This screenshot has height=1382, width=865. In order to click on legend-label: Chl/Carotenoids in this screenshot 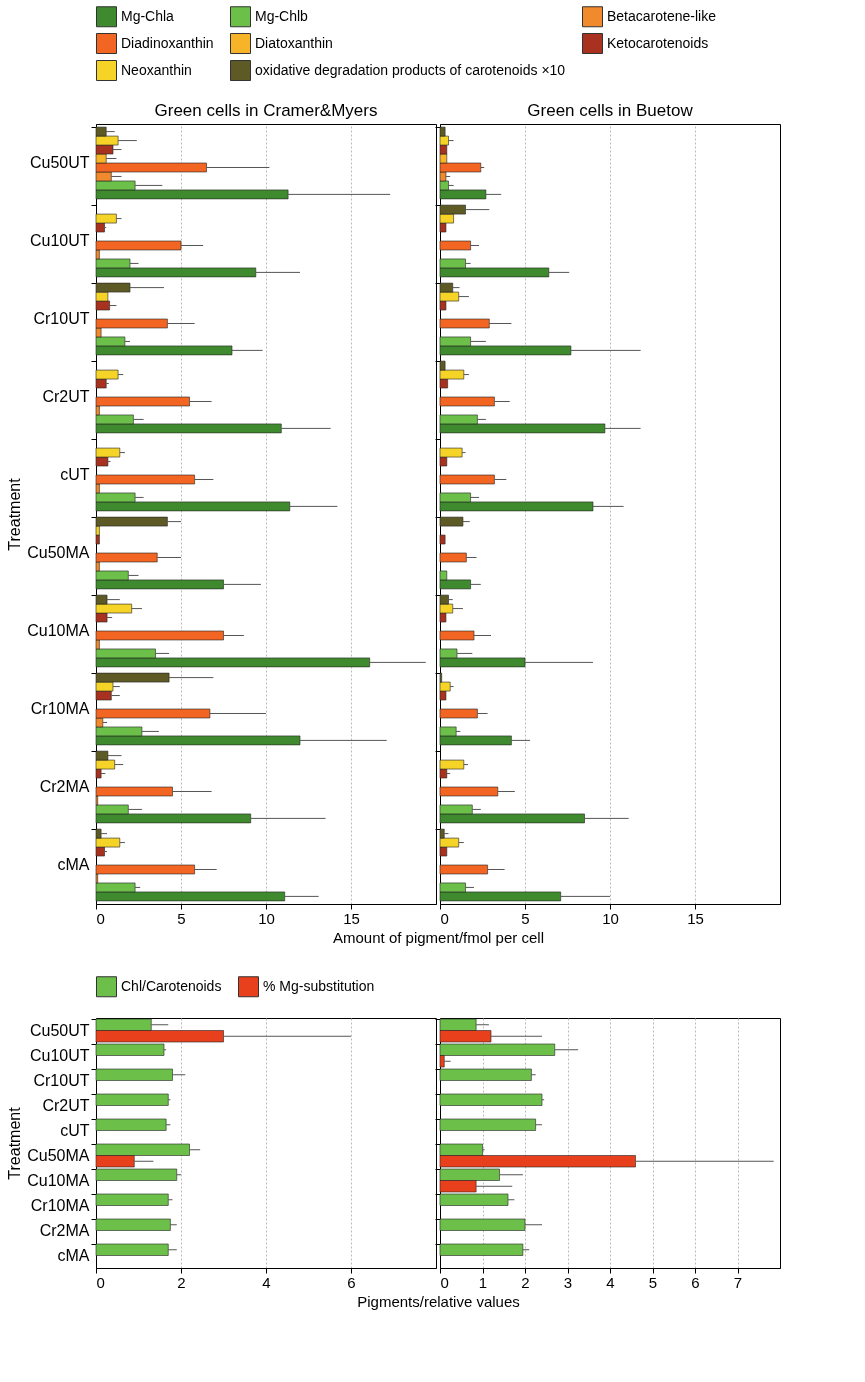, I will do `click(171, 985)`.